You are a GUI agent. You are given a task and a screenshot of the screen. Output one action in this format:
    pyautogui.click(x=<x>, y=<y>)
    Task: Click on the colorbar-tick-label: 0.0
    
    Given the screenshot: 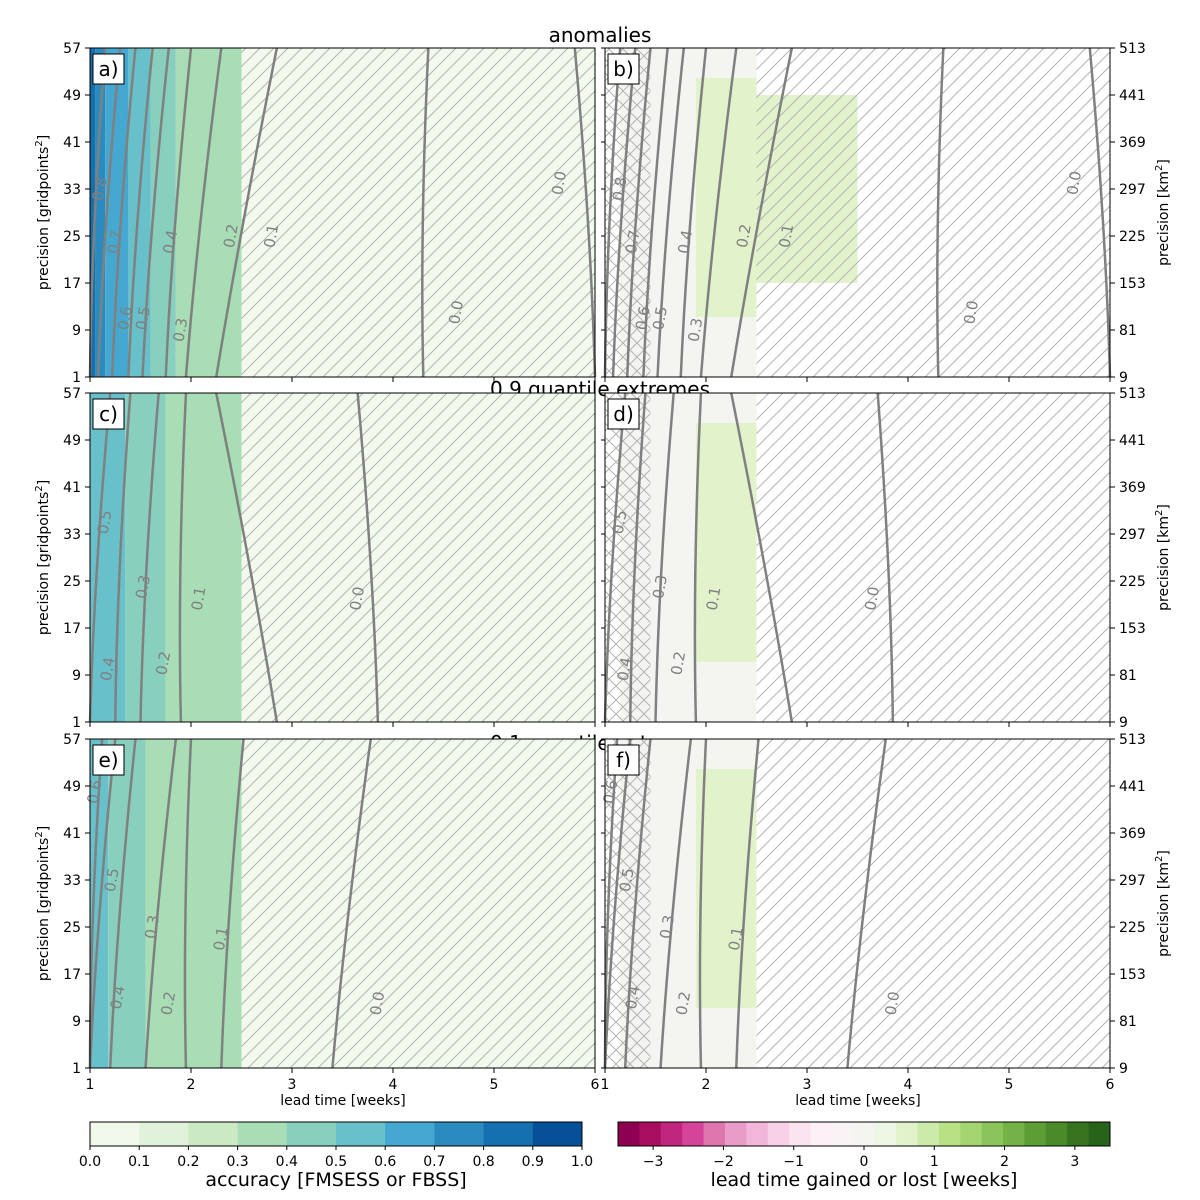 What is the action you would take?
    pyautogui.click(x=90, y=1162)
    